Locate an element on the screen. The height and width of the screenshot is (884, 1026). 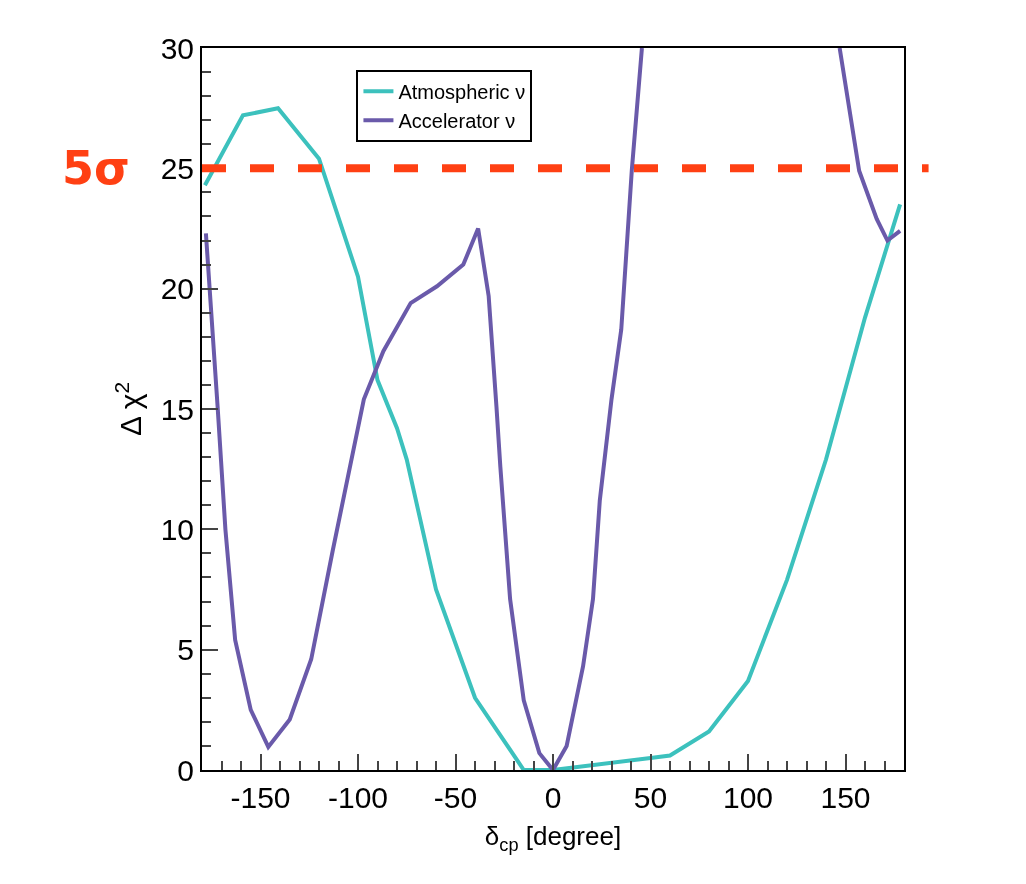
y-tick-label: 5 is located at coordinates (185, 650).